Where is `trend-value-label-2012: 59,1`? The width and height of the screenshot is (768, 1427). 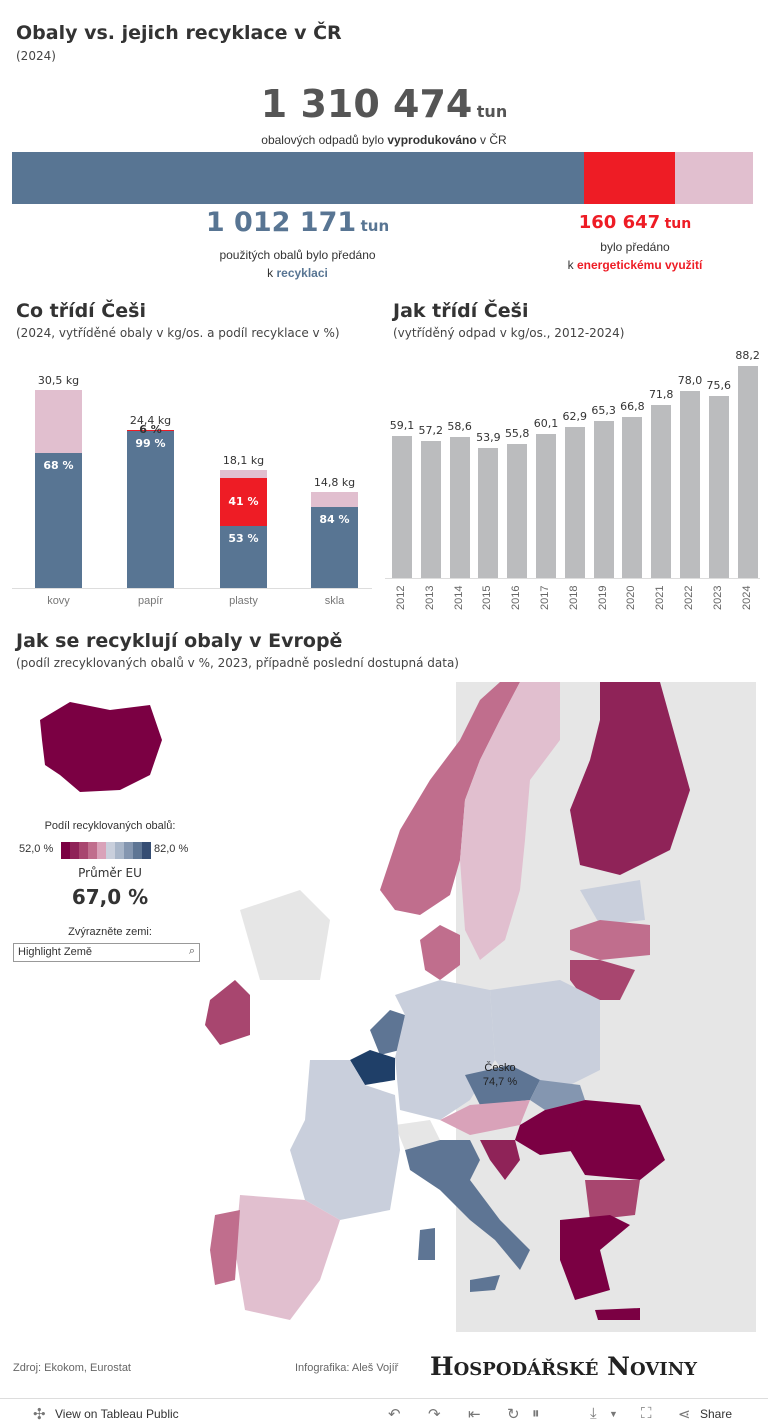 trend-value-label-2012: 59,1 is located at coordinates (402, 425).